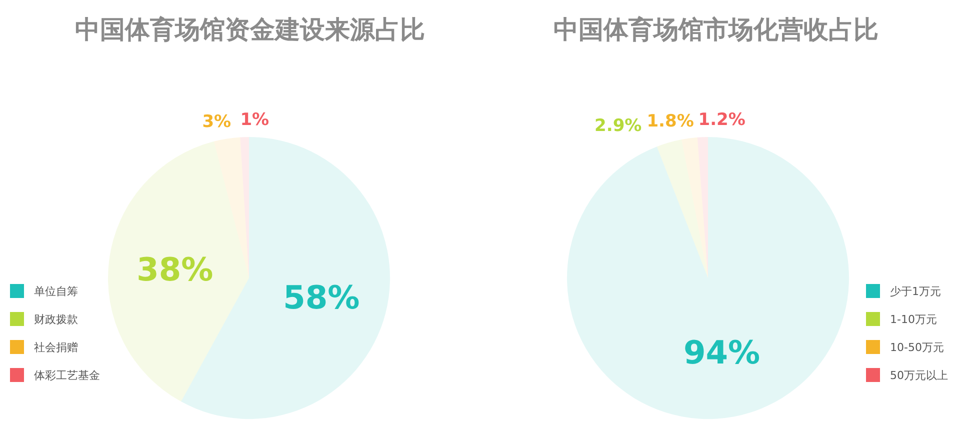 The height and width of the screenshot is (426, 960). I want to click on legend-label: 财政拨款, so click(56, 319).